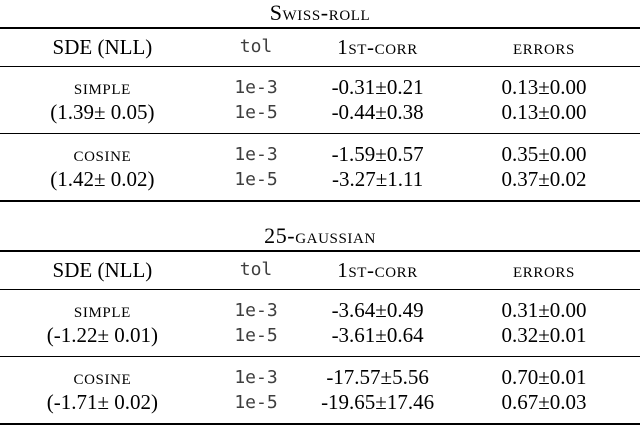  What do you see at coordinates (377, 154) in the screenshot?
I see `corr-value: -1.59±0.57` at bounding box center [377, 154].